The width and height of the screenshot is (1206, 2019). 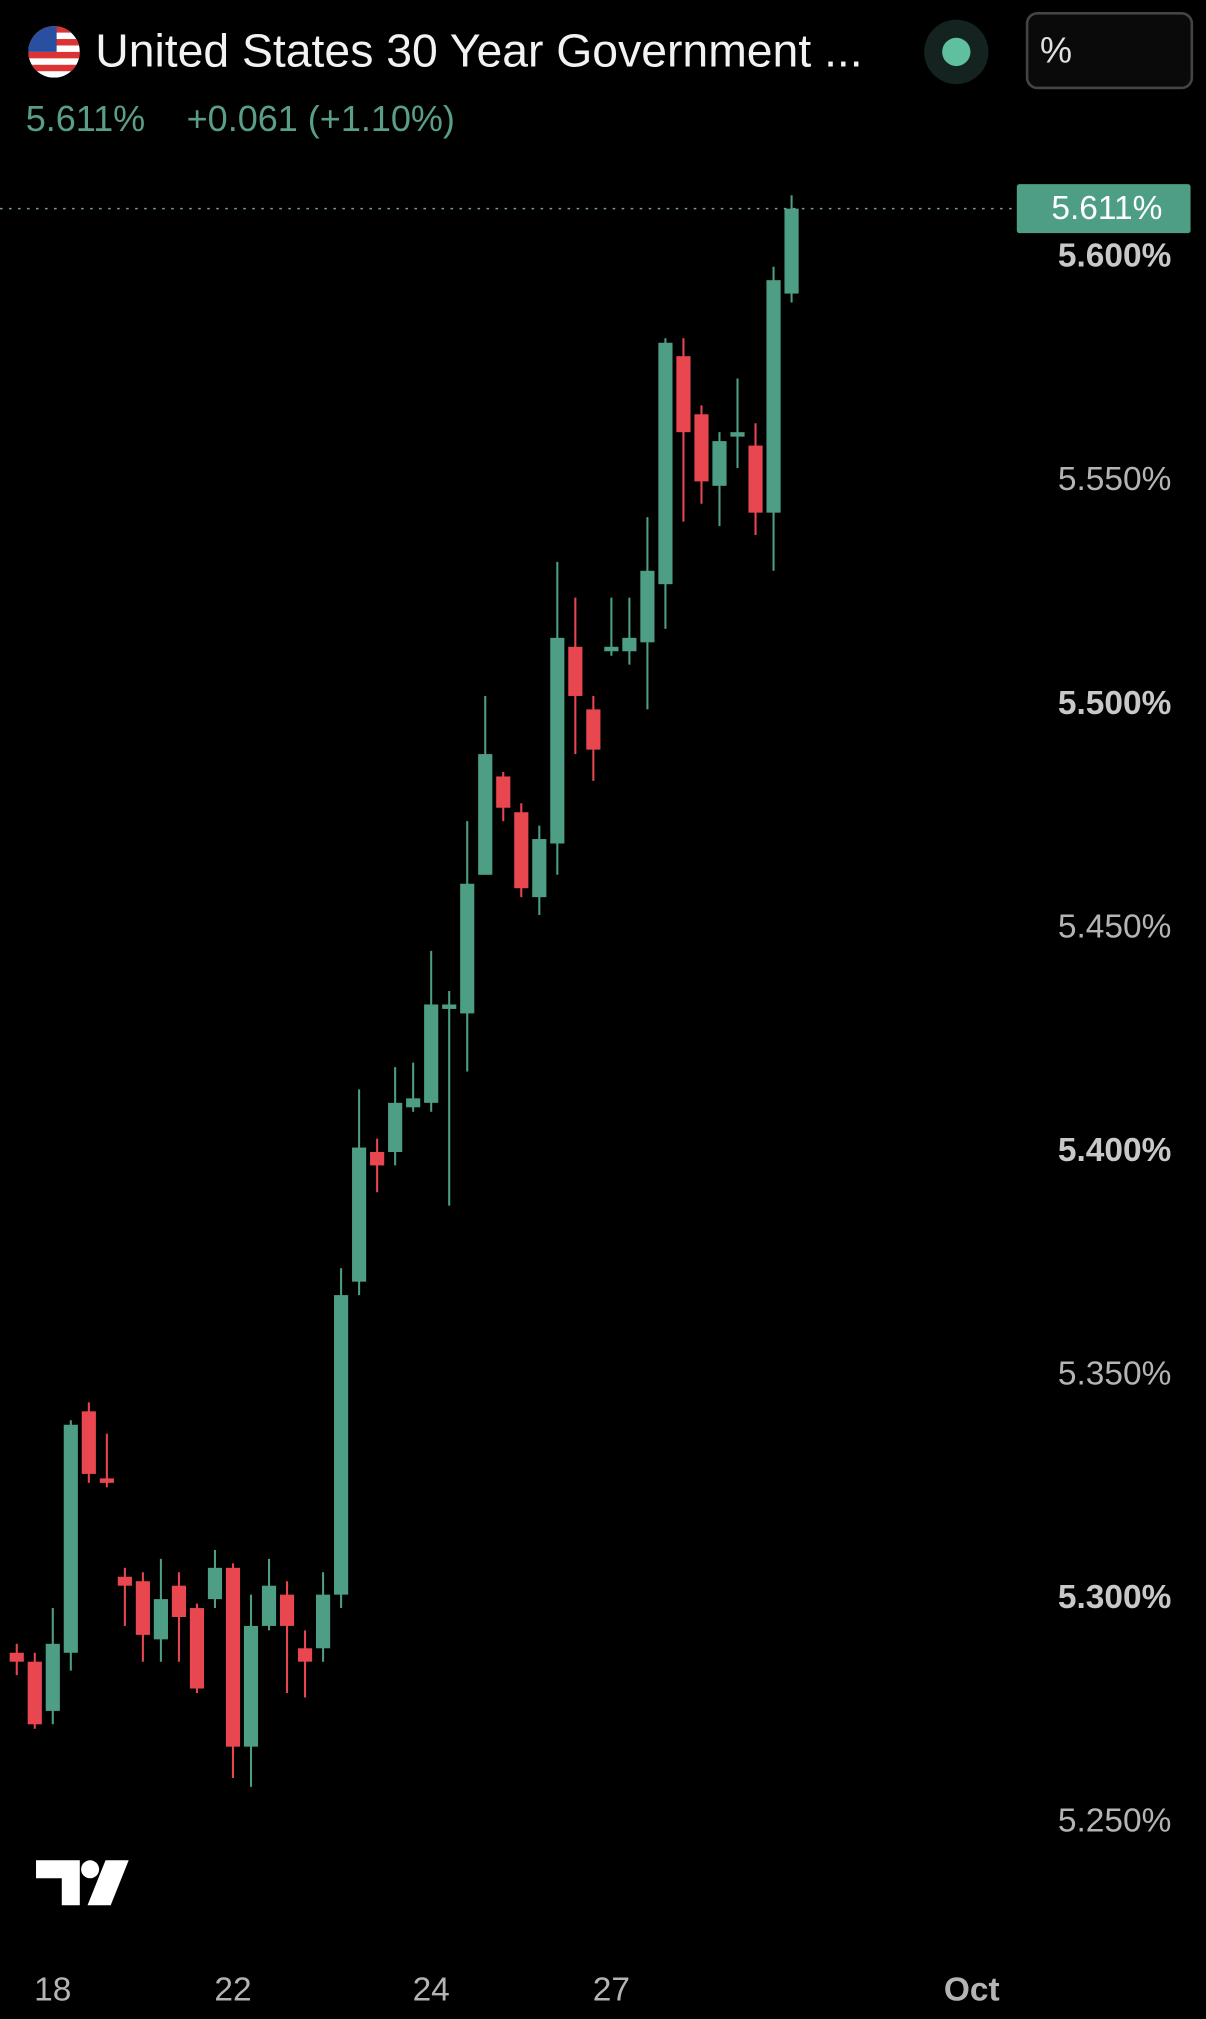 I want to click on y-tick-label: 5.350%, so click(x=1114, y=1373).